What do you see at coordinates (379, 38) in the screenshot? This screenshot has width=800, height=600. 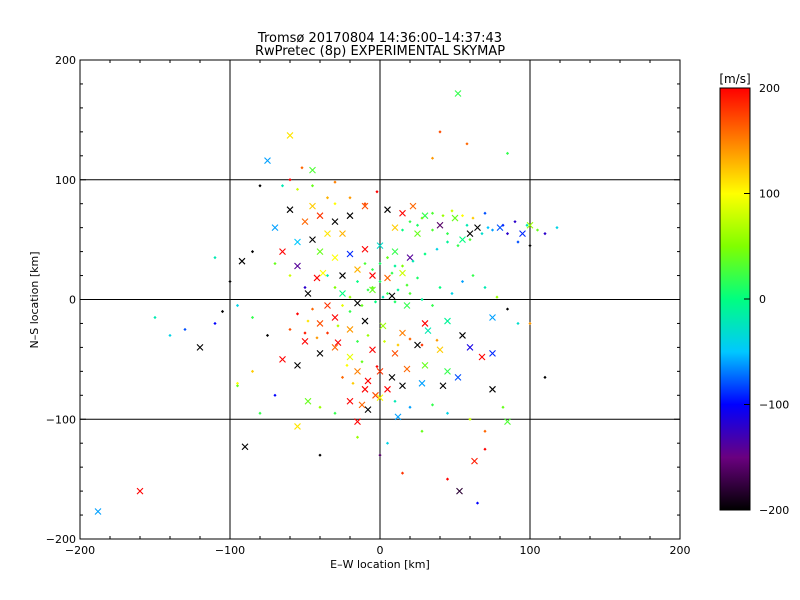 I see `chart-title: Tromsø 20170804 14:36:00–14:37:43` at bounding box center [379, 38].